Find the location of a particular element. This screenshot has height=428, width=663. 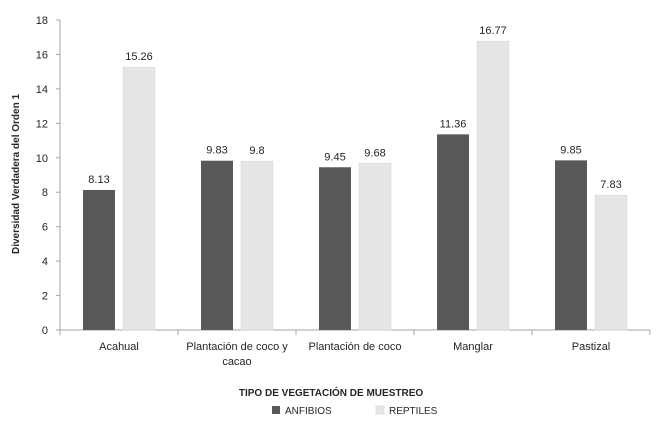

y-tick-label: 12 is located at coordinates (42, 124).